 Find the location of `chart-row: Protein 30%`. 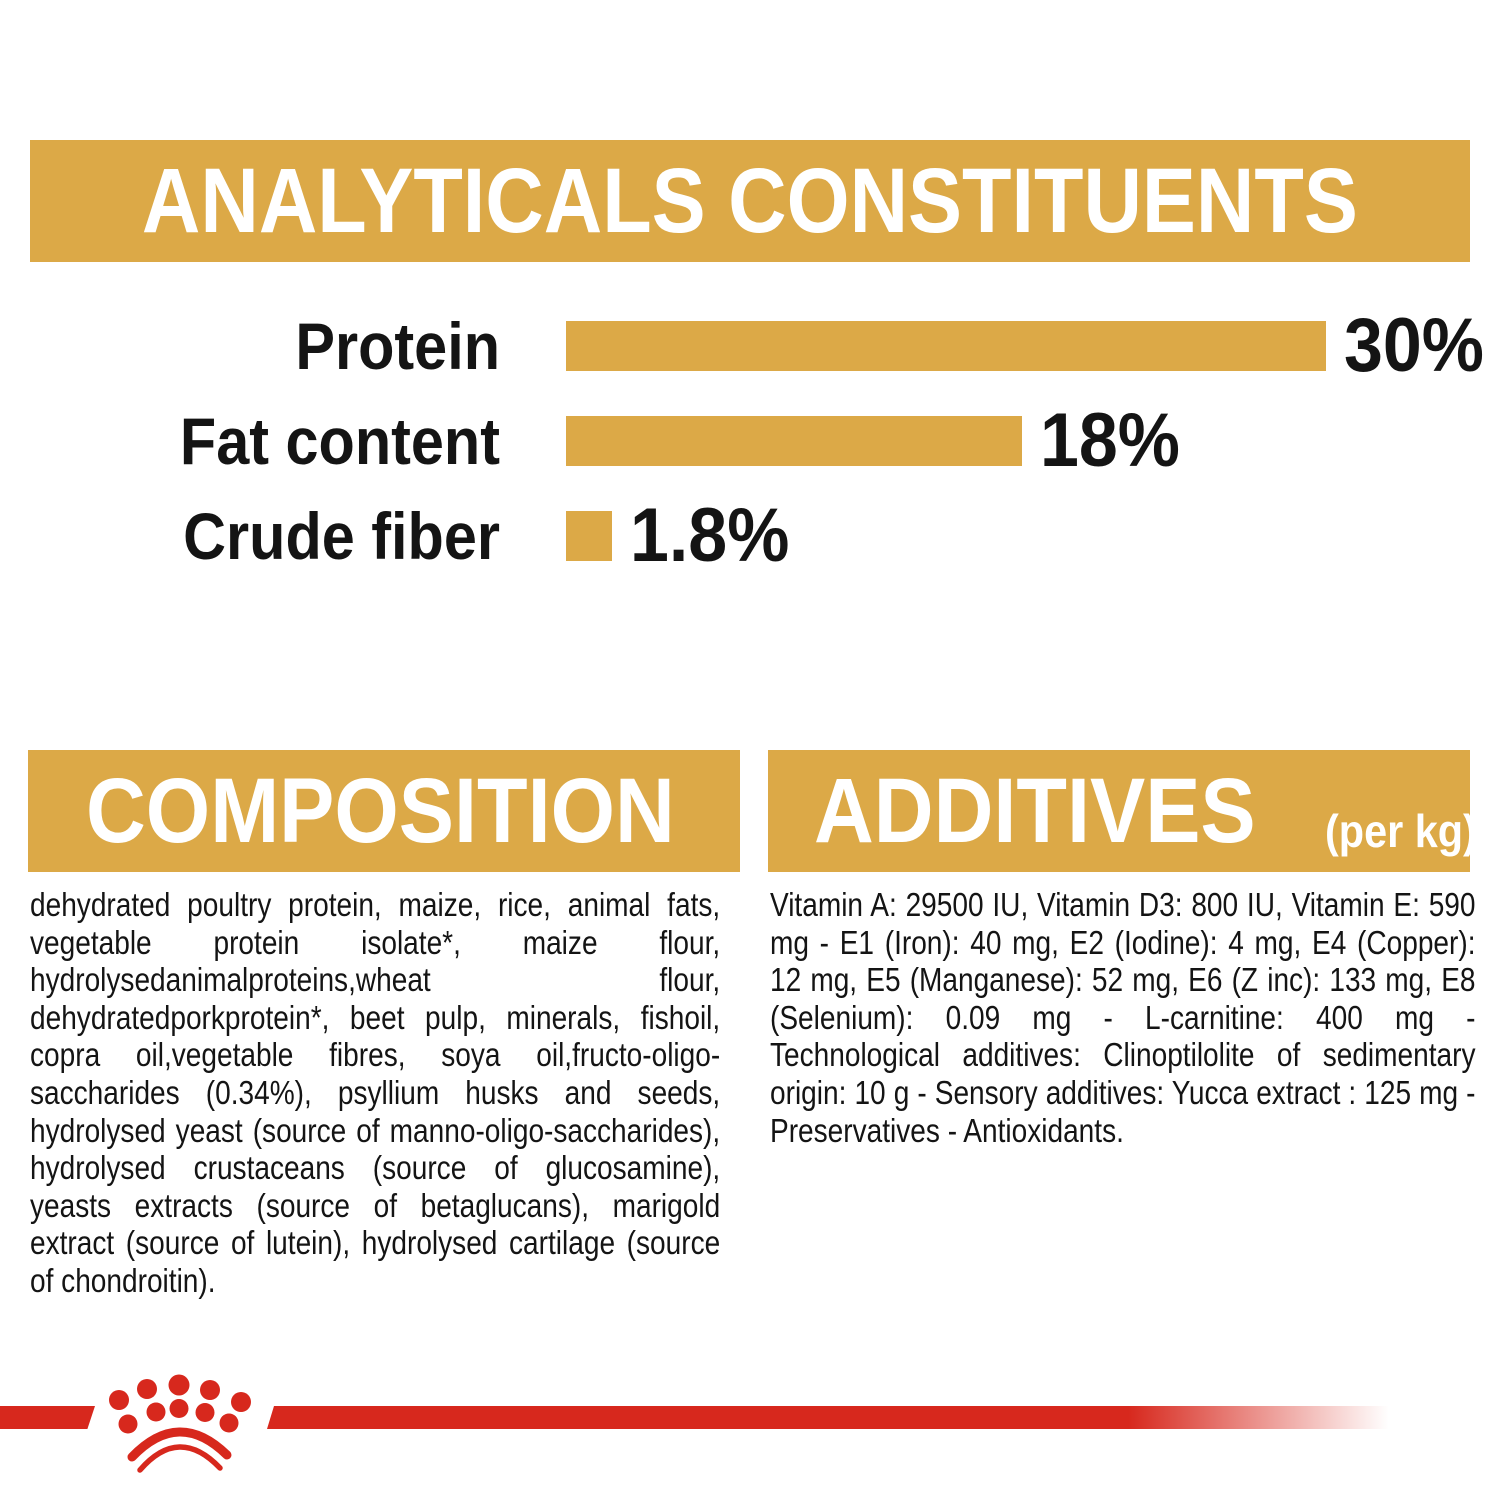

chart-row: Protein 30% is located at coordinates (750, 345).